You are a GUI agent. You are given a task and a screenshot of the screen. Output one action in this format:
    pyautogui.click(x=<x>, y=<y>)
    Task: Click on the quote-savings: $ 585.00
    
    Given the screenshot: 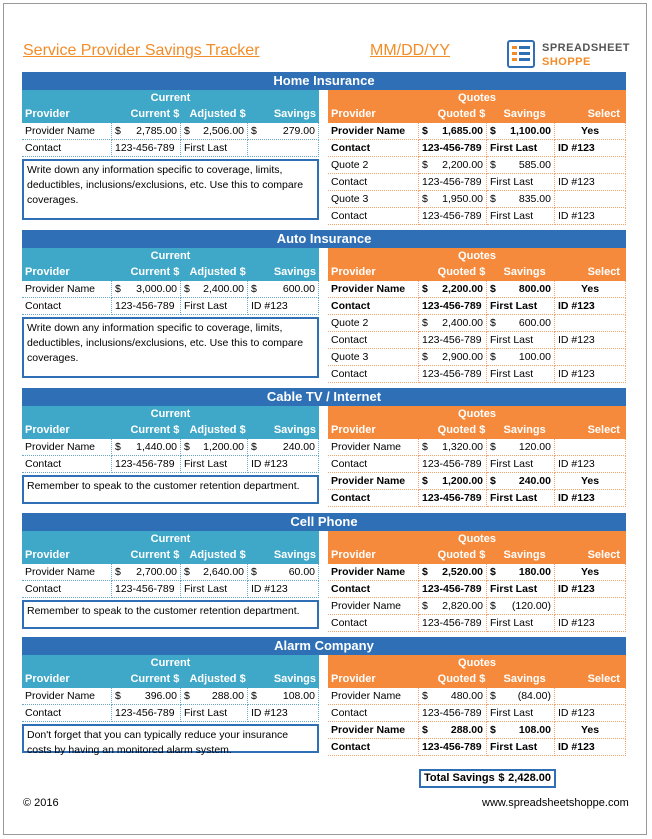 What is the action you would take?
    pyautogui.click(x=521, y=165)
    